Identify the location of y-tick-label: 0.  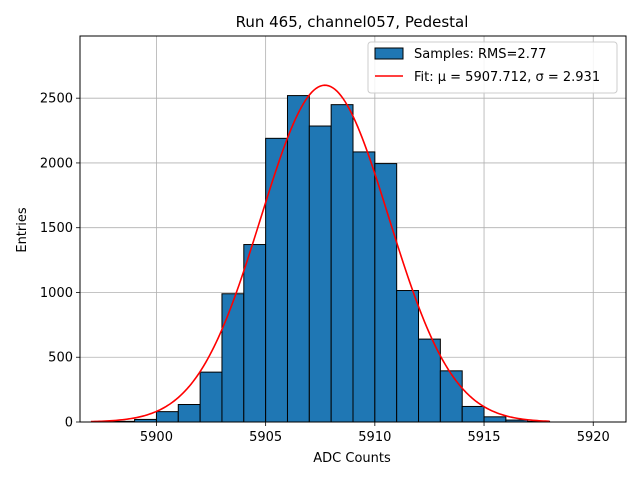
(69, 423).